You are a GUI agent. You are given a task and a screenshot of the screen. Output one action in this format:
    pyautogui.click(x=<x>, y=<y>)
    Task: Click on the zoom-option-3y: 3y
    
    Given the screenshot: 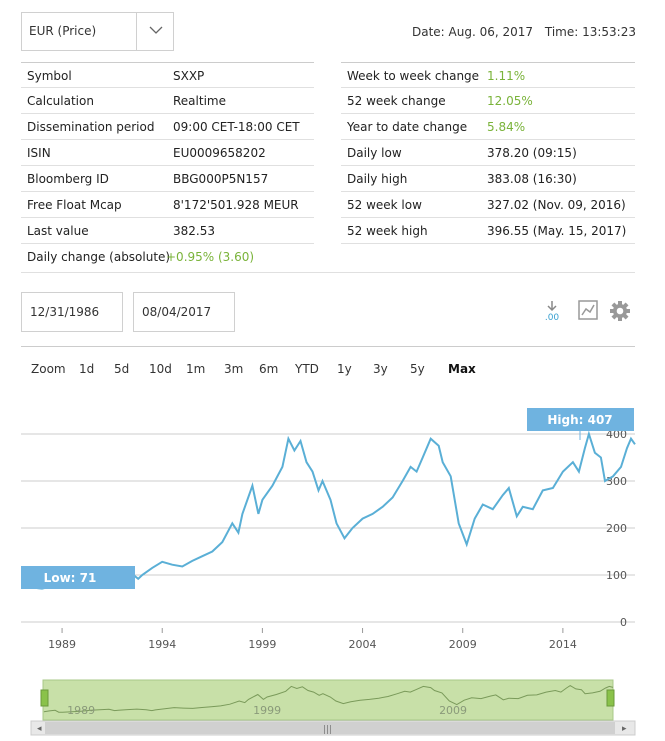 What is the action you would take?
    pyautogui.click(x=380, y=369)
    